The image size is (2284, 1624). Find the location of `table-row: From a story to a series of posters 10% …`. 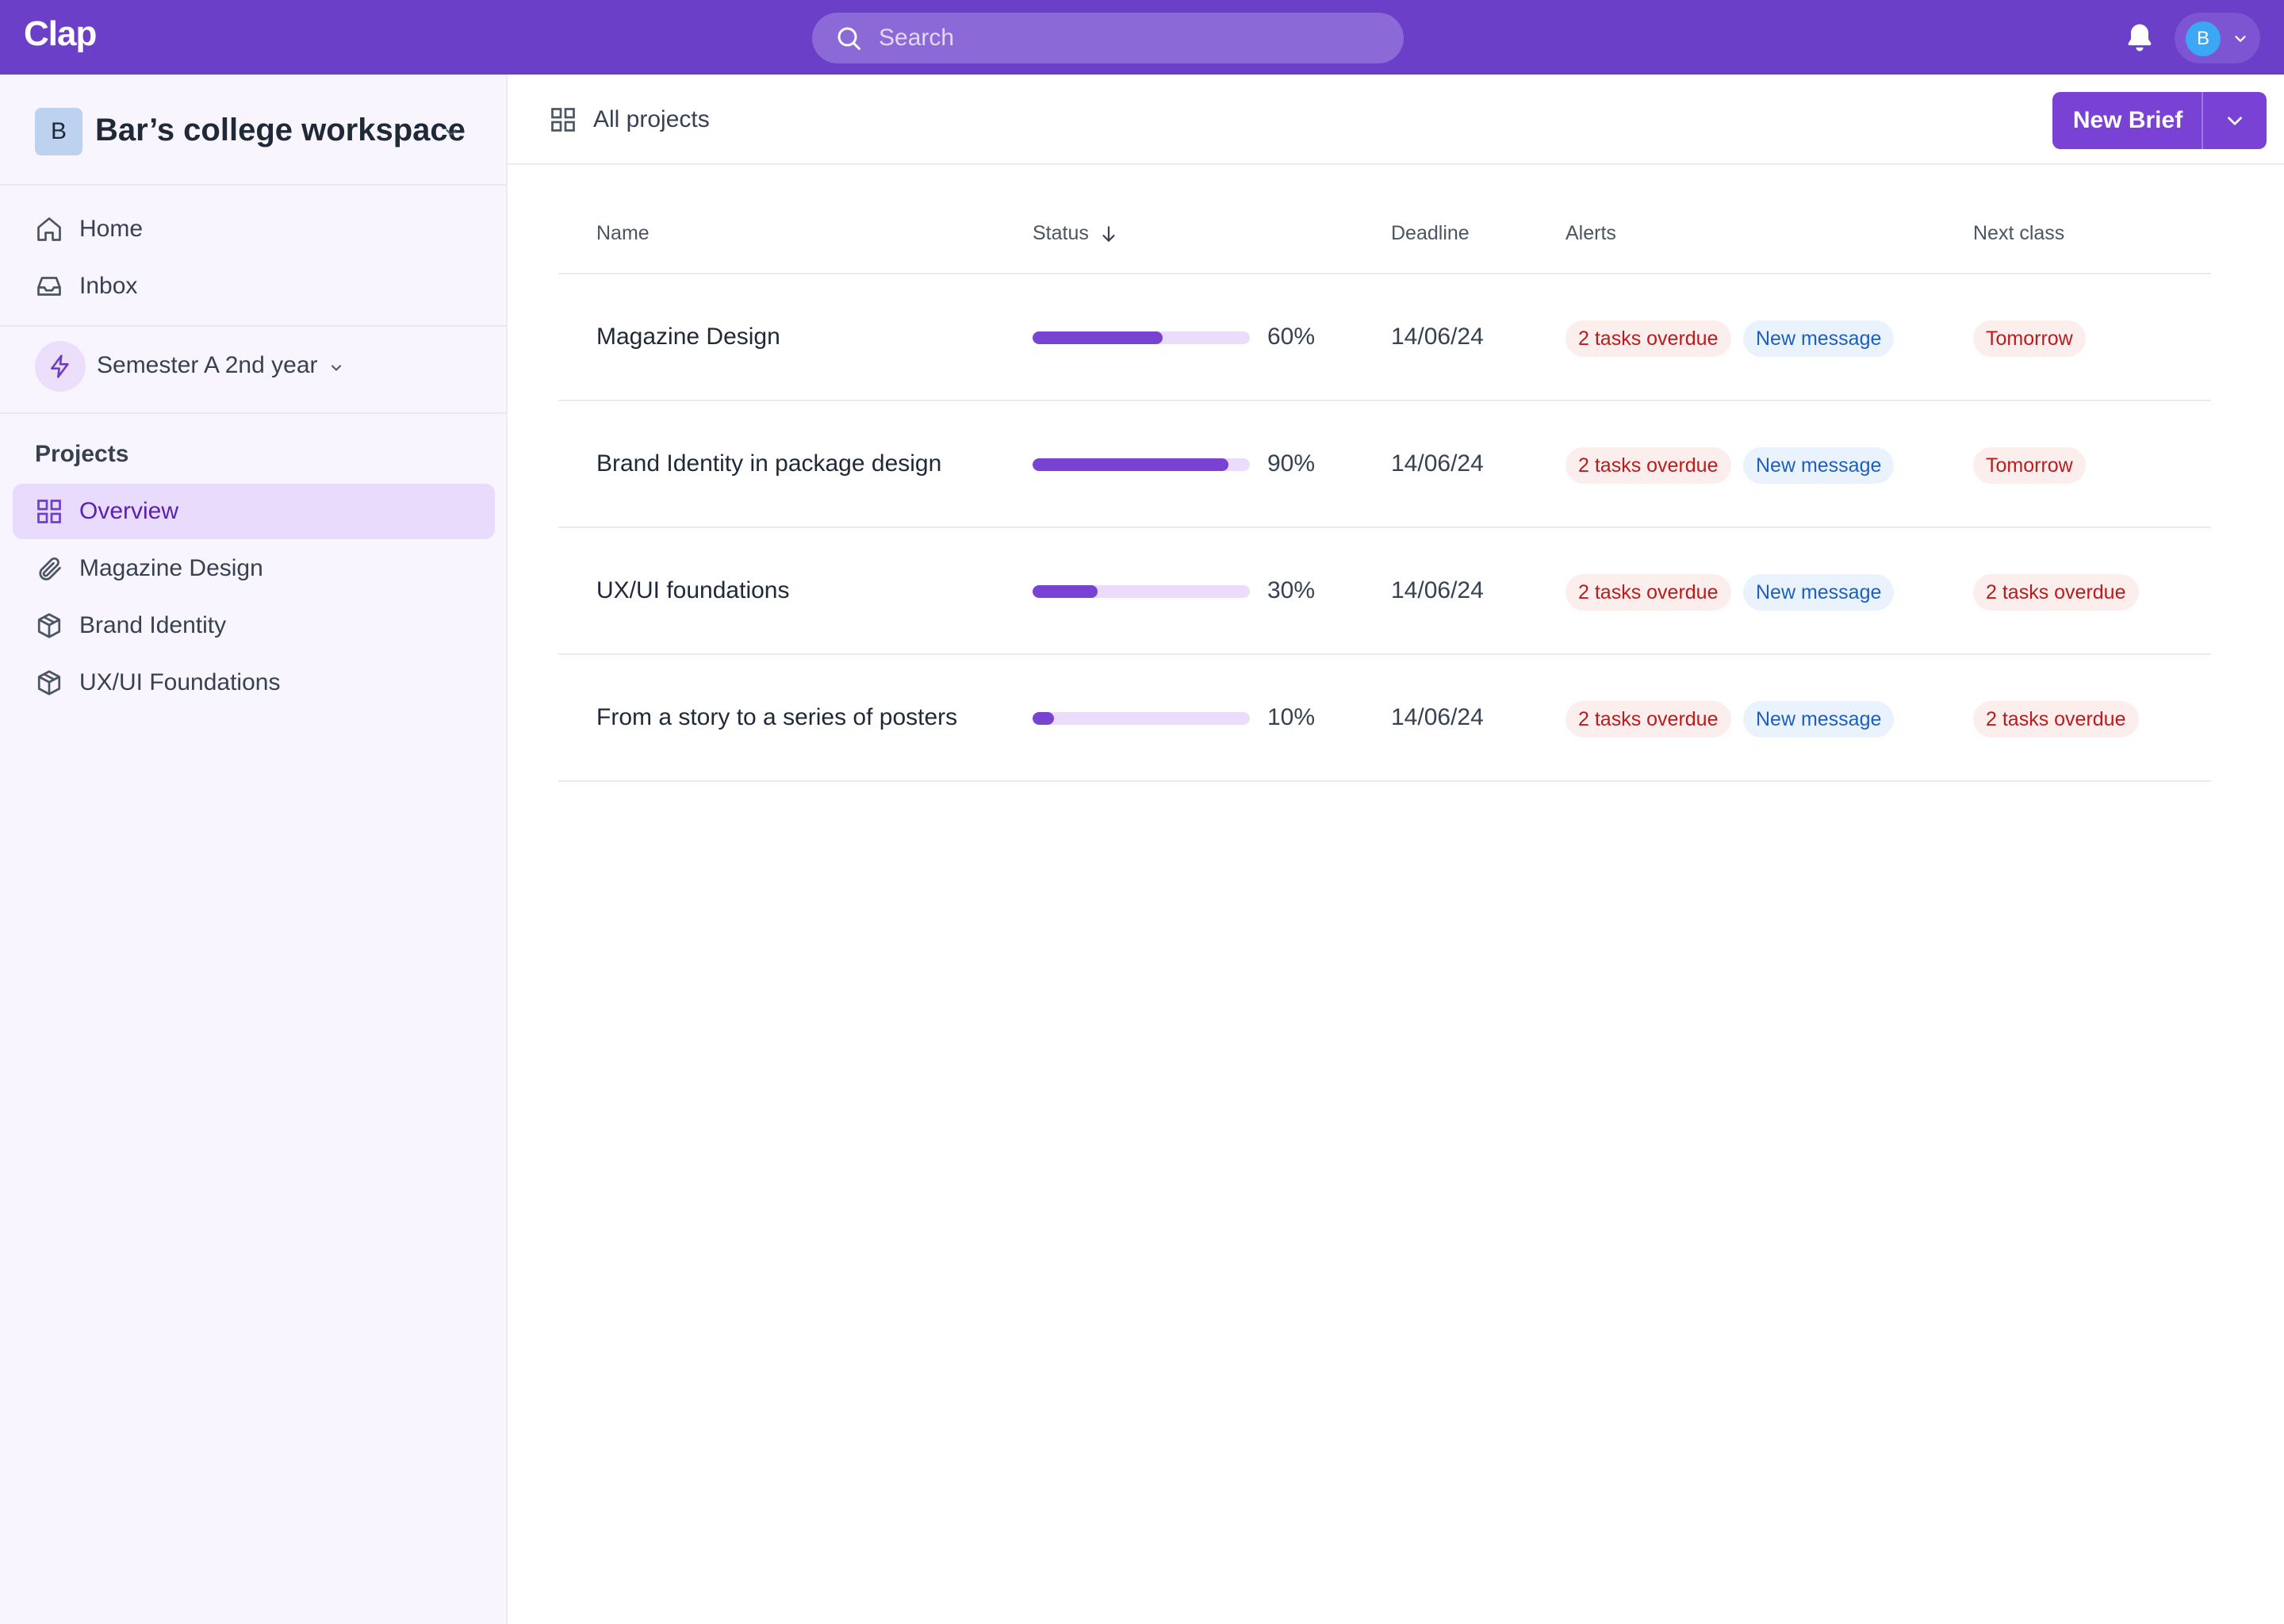

table-row: From a story to a series of posters 10% … is located at coordinates (1384, 718).